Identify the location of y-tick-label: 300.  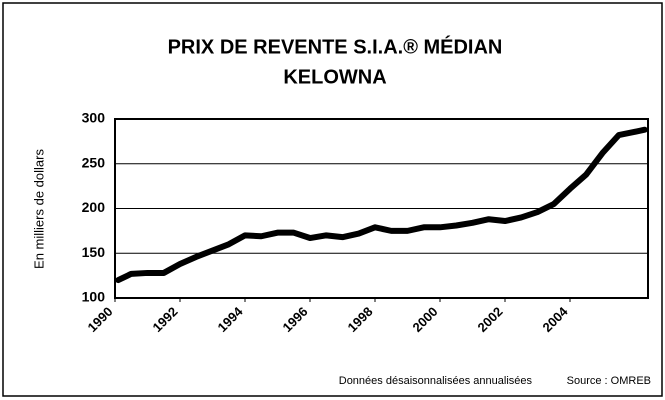
(94, 118).